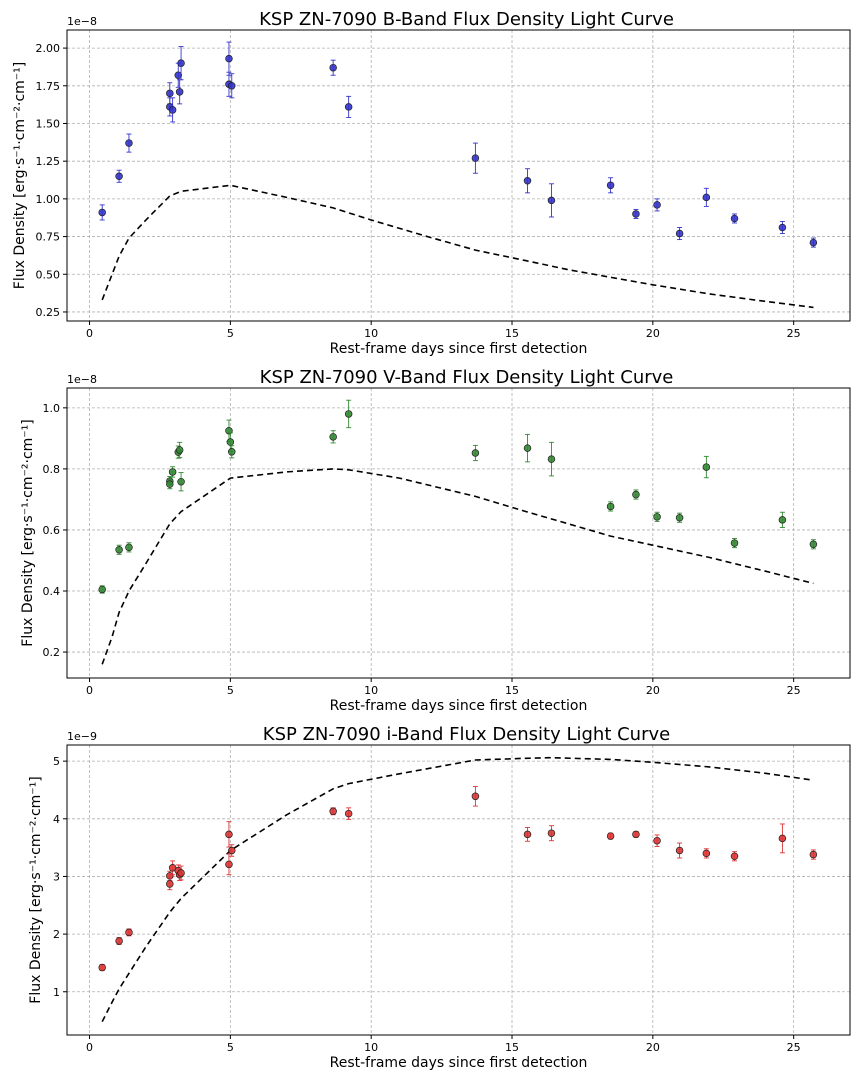 The height and width of the screenshot is (1080, 864). Describe the element at coordinates (52, 408) in the screenshot. I see `v-band-ytick-label: 1.0` at that location.